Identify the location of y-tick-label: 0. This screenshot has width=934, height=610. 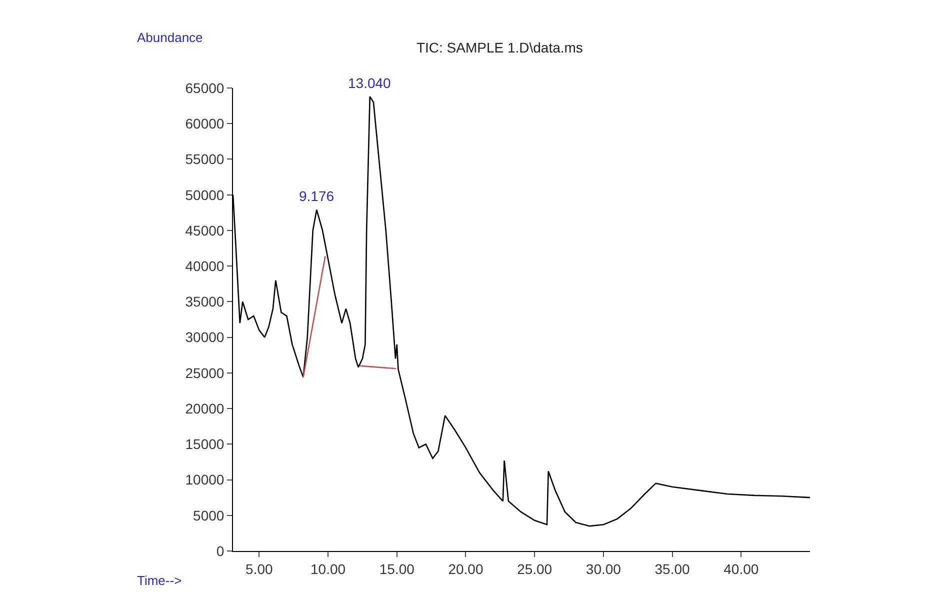
(220, 550).